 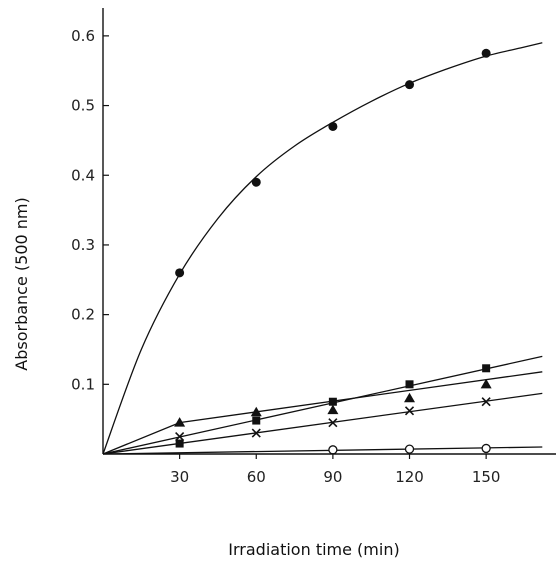 What do you see at coordinates (179, 477) in the screenshot?
I see `x-tick-label: 30` at bounding box center [179, 477].